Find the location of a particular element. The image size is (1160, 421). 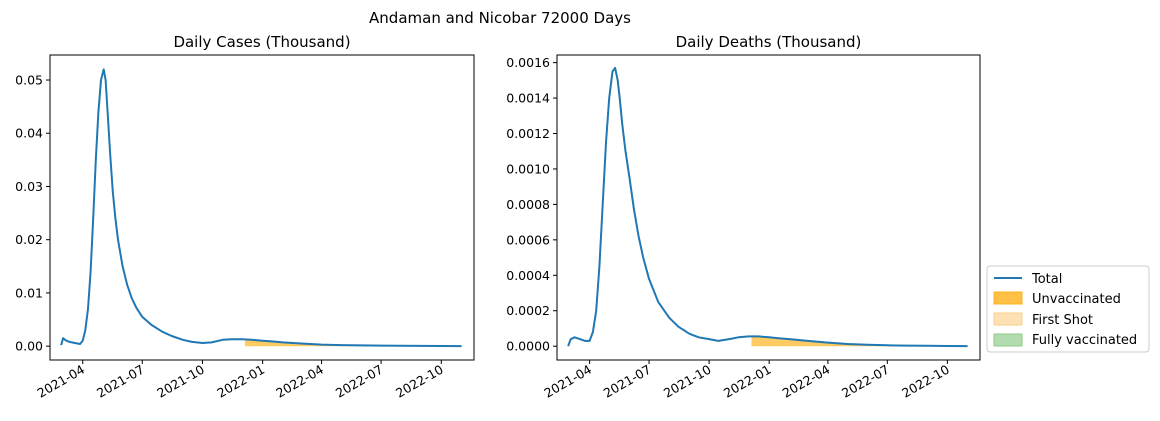

cases-x-tick-label: 2022-01 is located at coordinates (240, 381).